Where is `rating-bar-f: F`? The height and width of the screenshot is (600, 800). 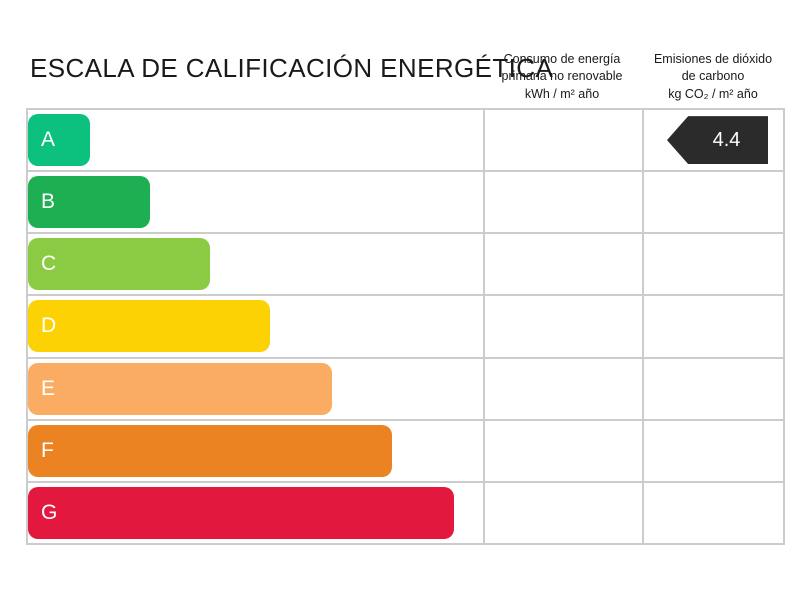 rating-bar-f: F is located at coordinates (210, 450).